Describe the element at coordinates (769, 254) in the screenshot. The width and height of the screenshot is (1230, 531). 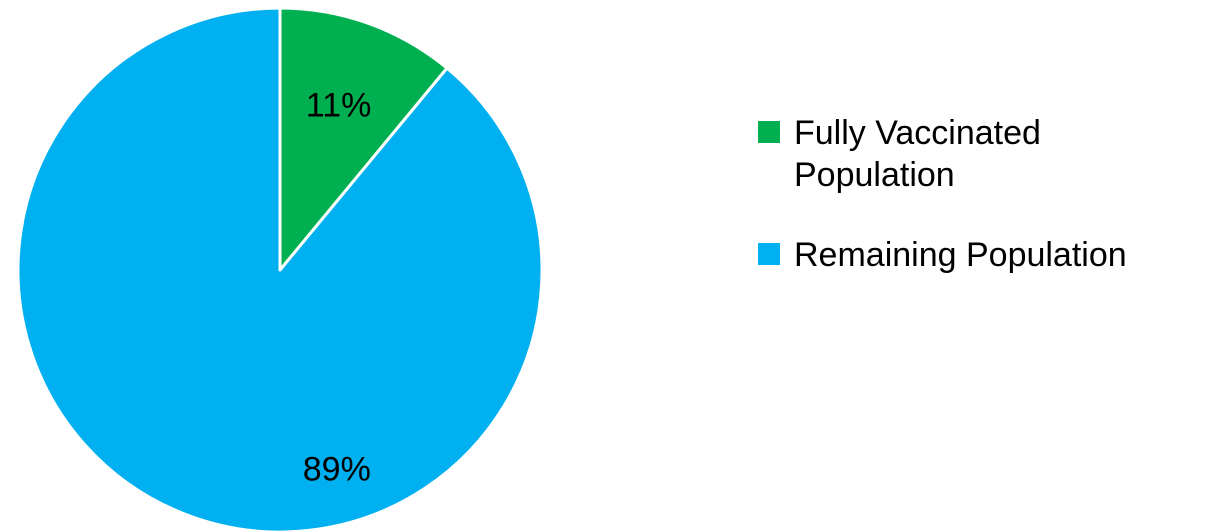
I see `legend-swatch-remaining` at that location.